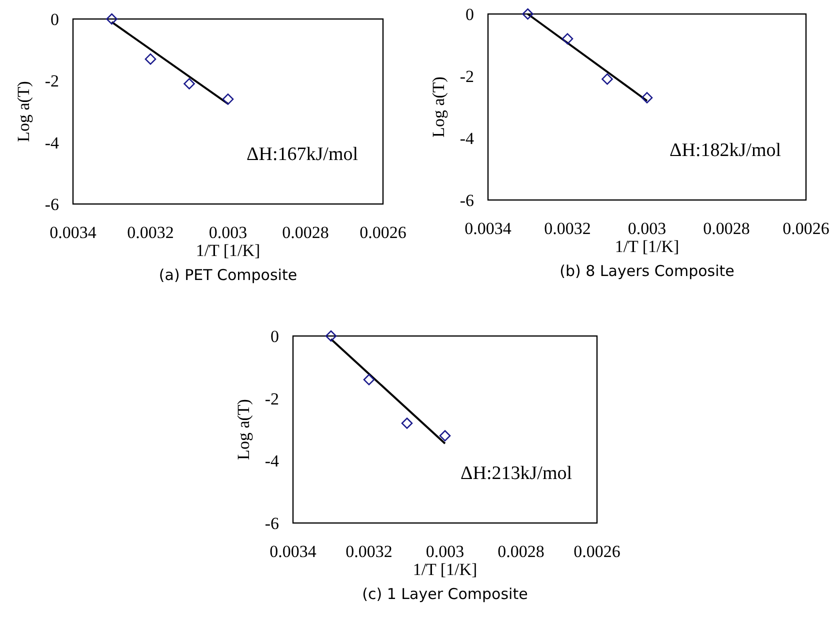 The image size is (834, 618). Describe the element at coordinates (725, 150) in the screenshot. I see `annotation: ΔH:182kJ/mol` at that location.